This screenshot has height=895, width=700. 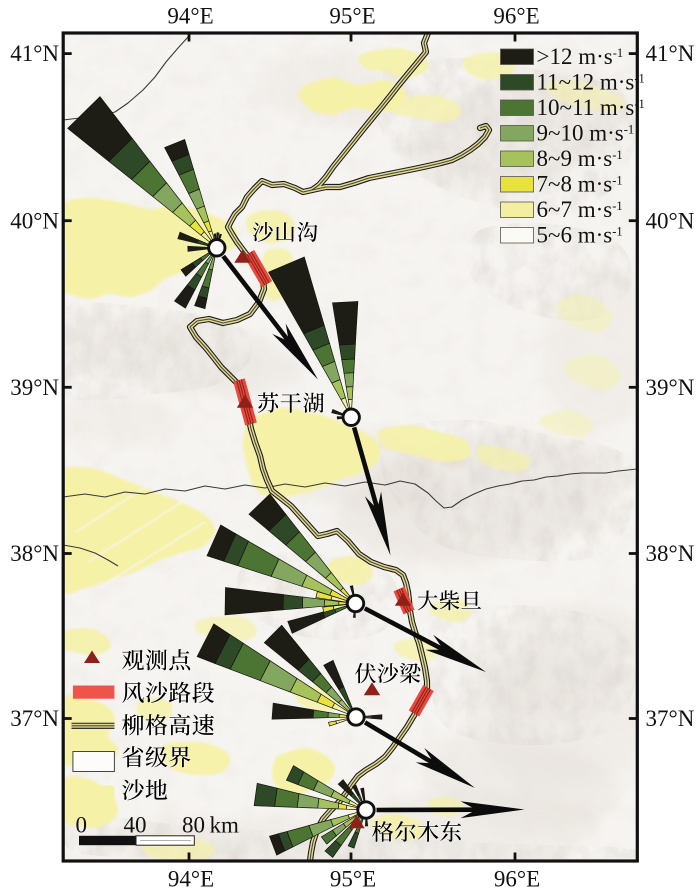 I want to click on svg-text: km, so click(x=225, y=825).